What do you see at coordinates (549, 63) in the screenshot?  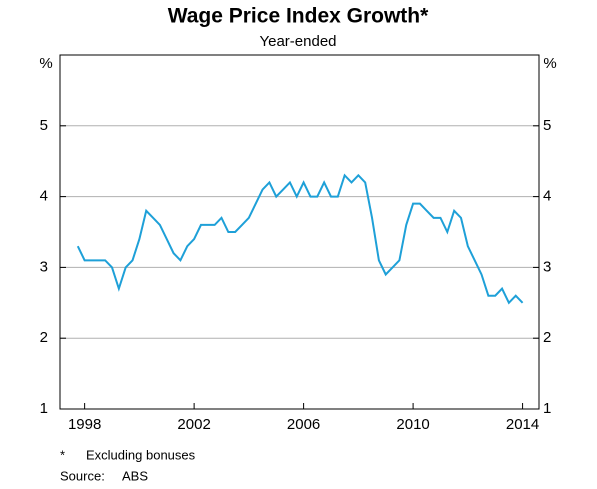 I see `y-unit-right: %` at bounding box center [549, 63].